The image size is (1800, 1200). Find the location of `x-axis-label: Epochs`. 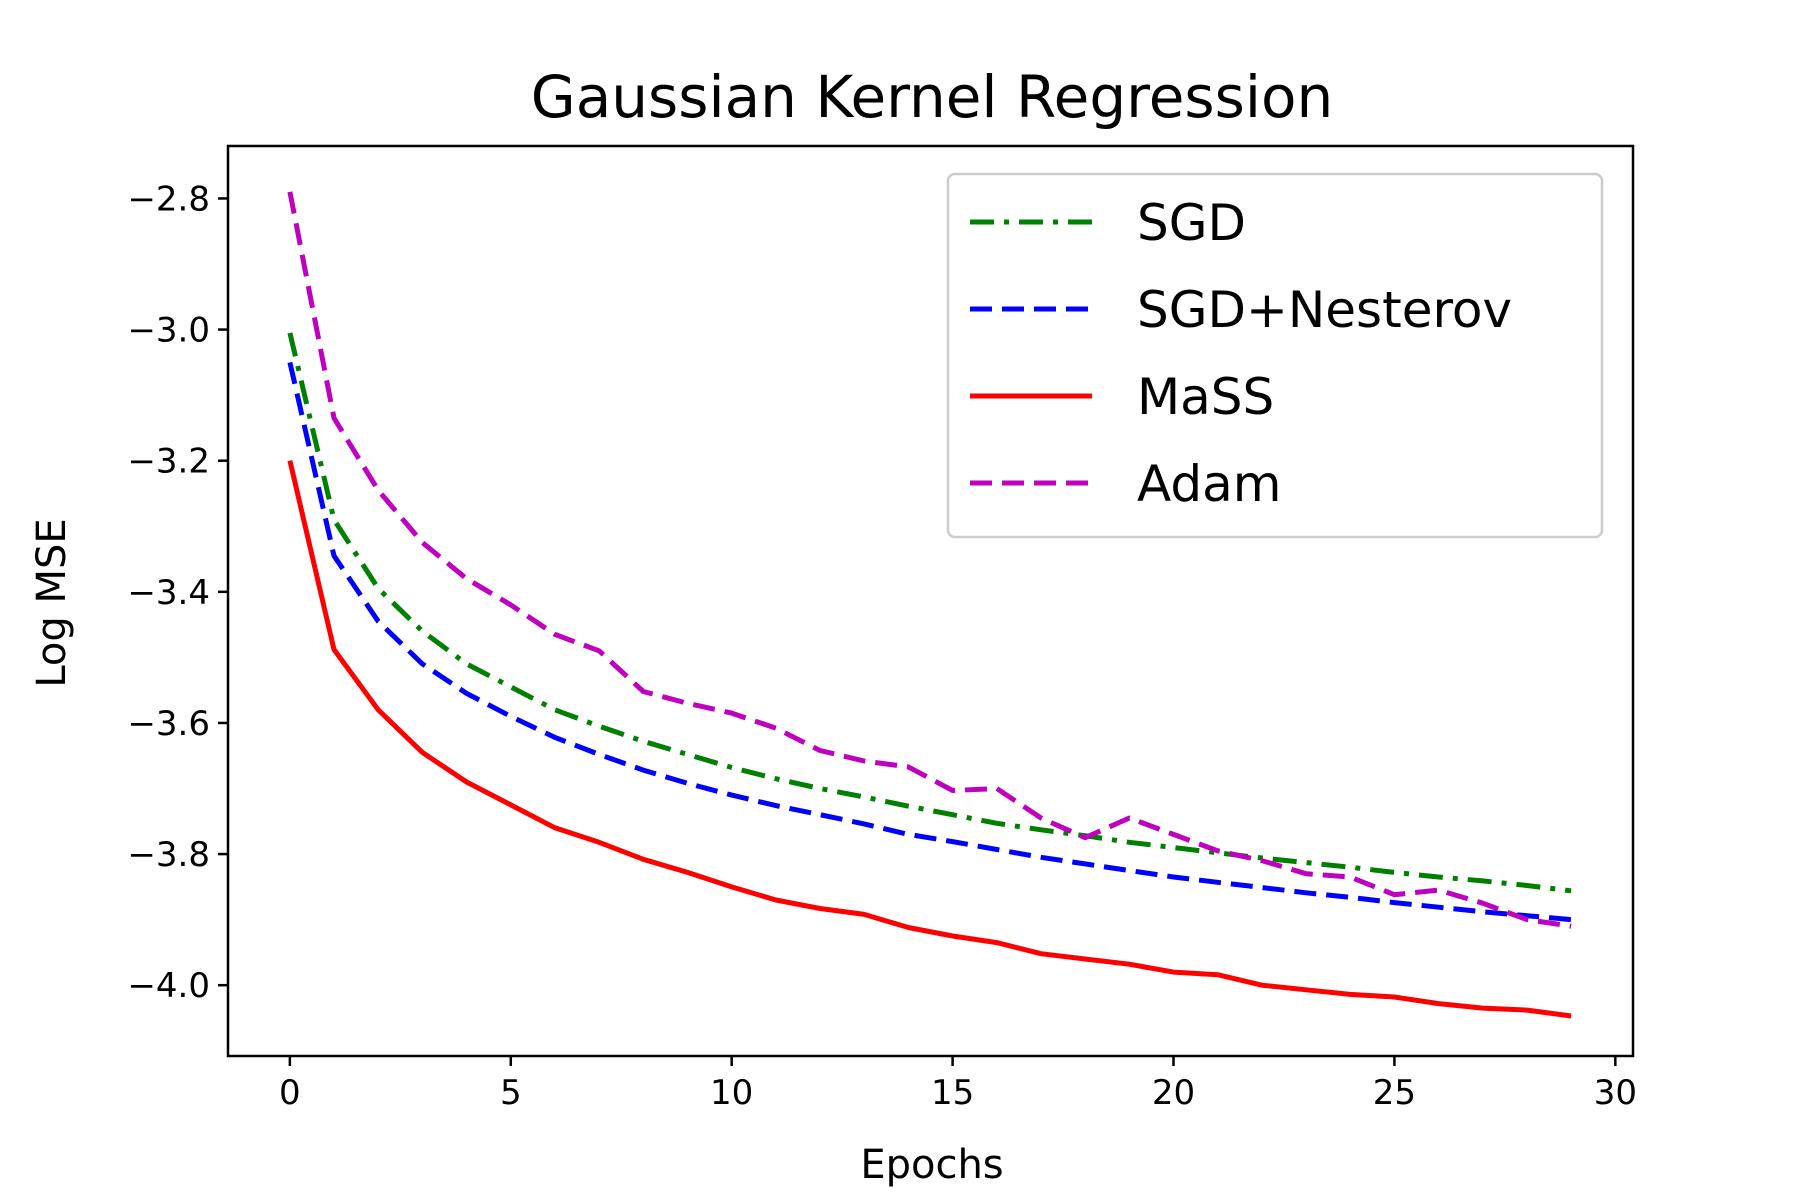

x-axis-label: Epochs is located at coordinates (931, 1165).